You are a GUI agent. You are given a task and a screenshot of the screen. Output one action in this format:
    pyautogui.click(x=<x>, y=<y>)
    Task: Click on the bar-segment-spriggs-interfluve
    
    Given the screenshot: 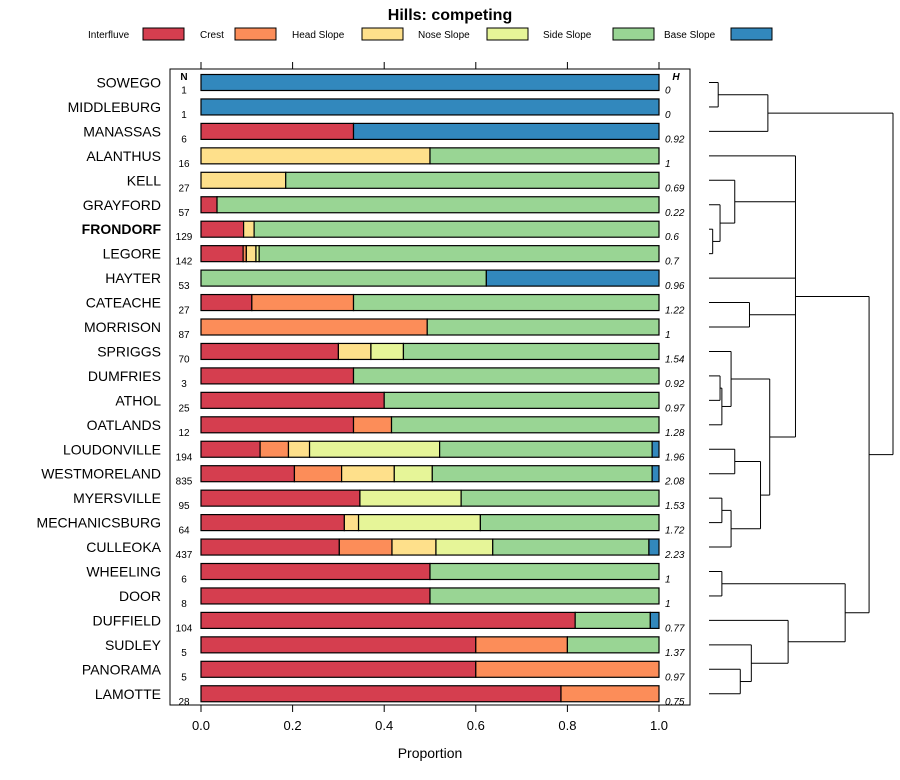 What is the action you would take?
    pyautogui.click(x=269, y=351)
    